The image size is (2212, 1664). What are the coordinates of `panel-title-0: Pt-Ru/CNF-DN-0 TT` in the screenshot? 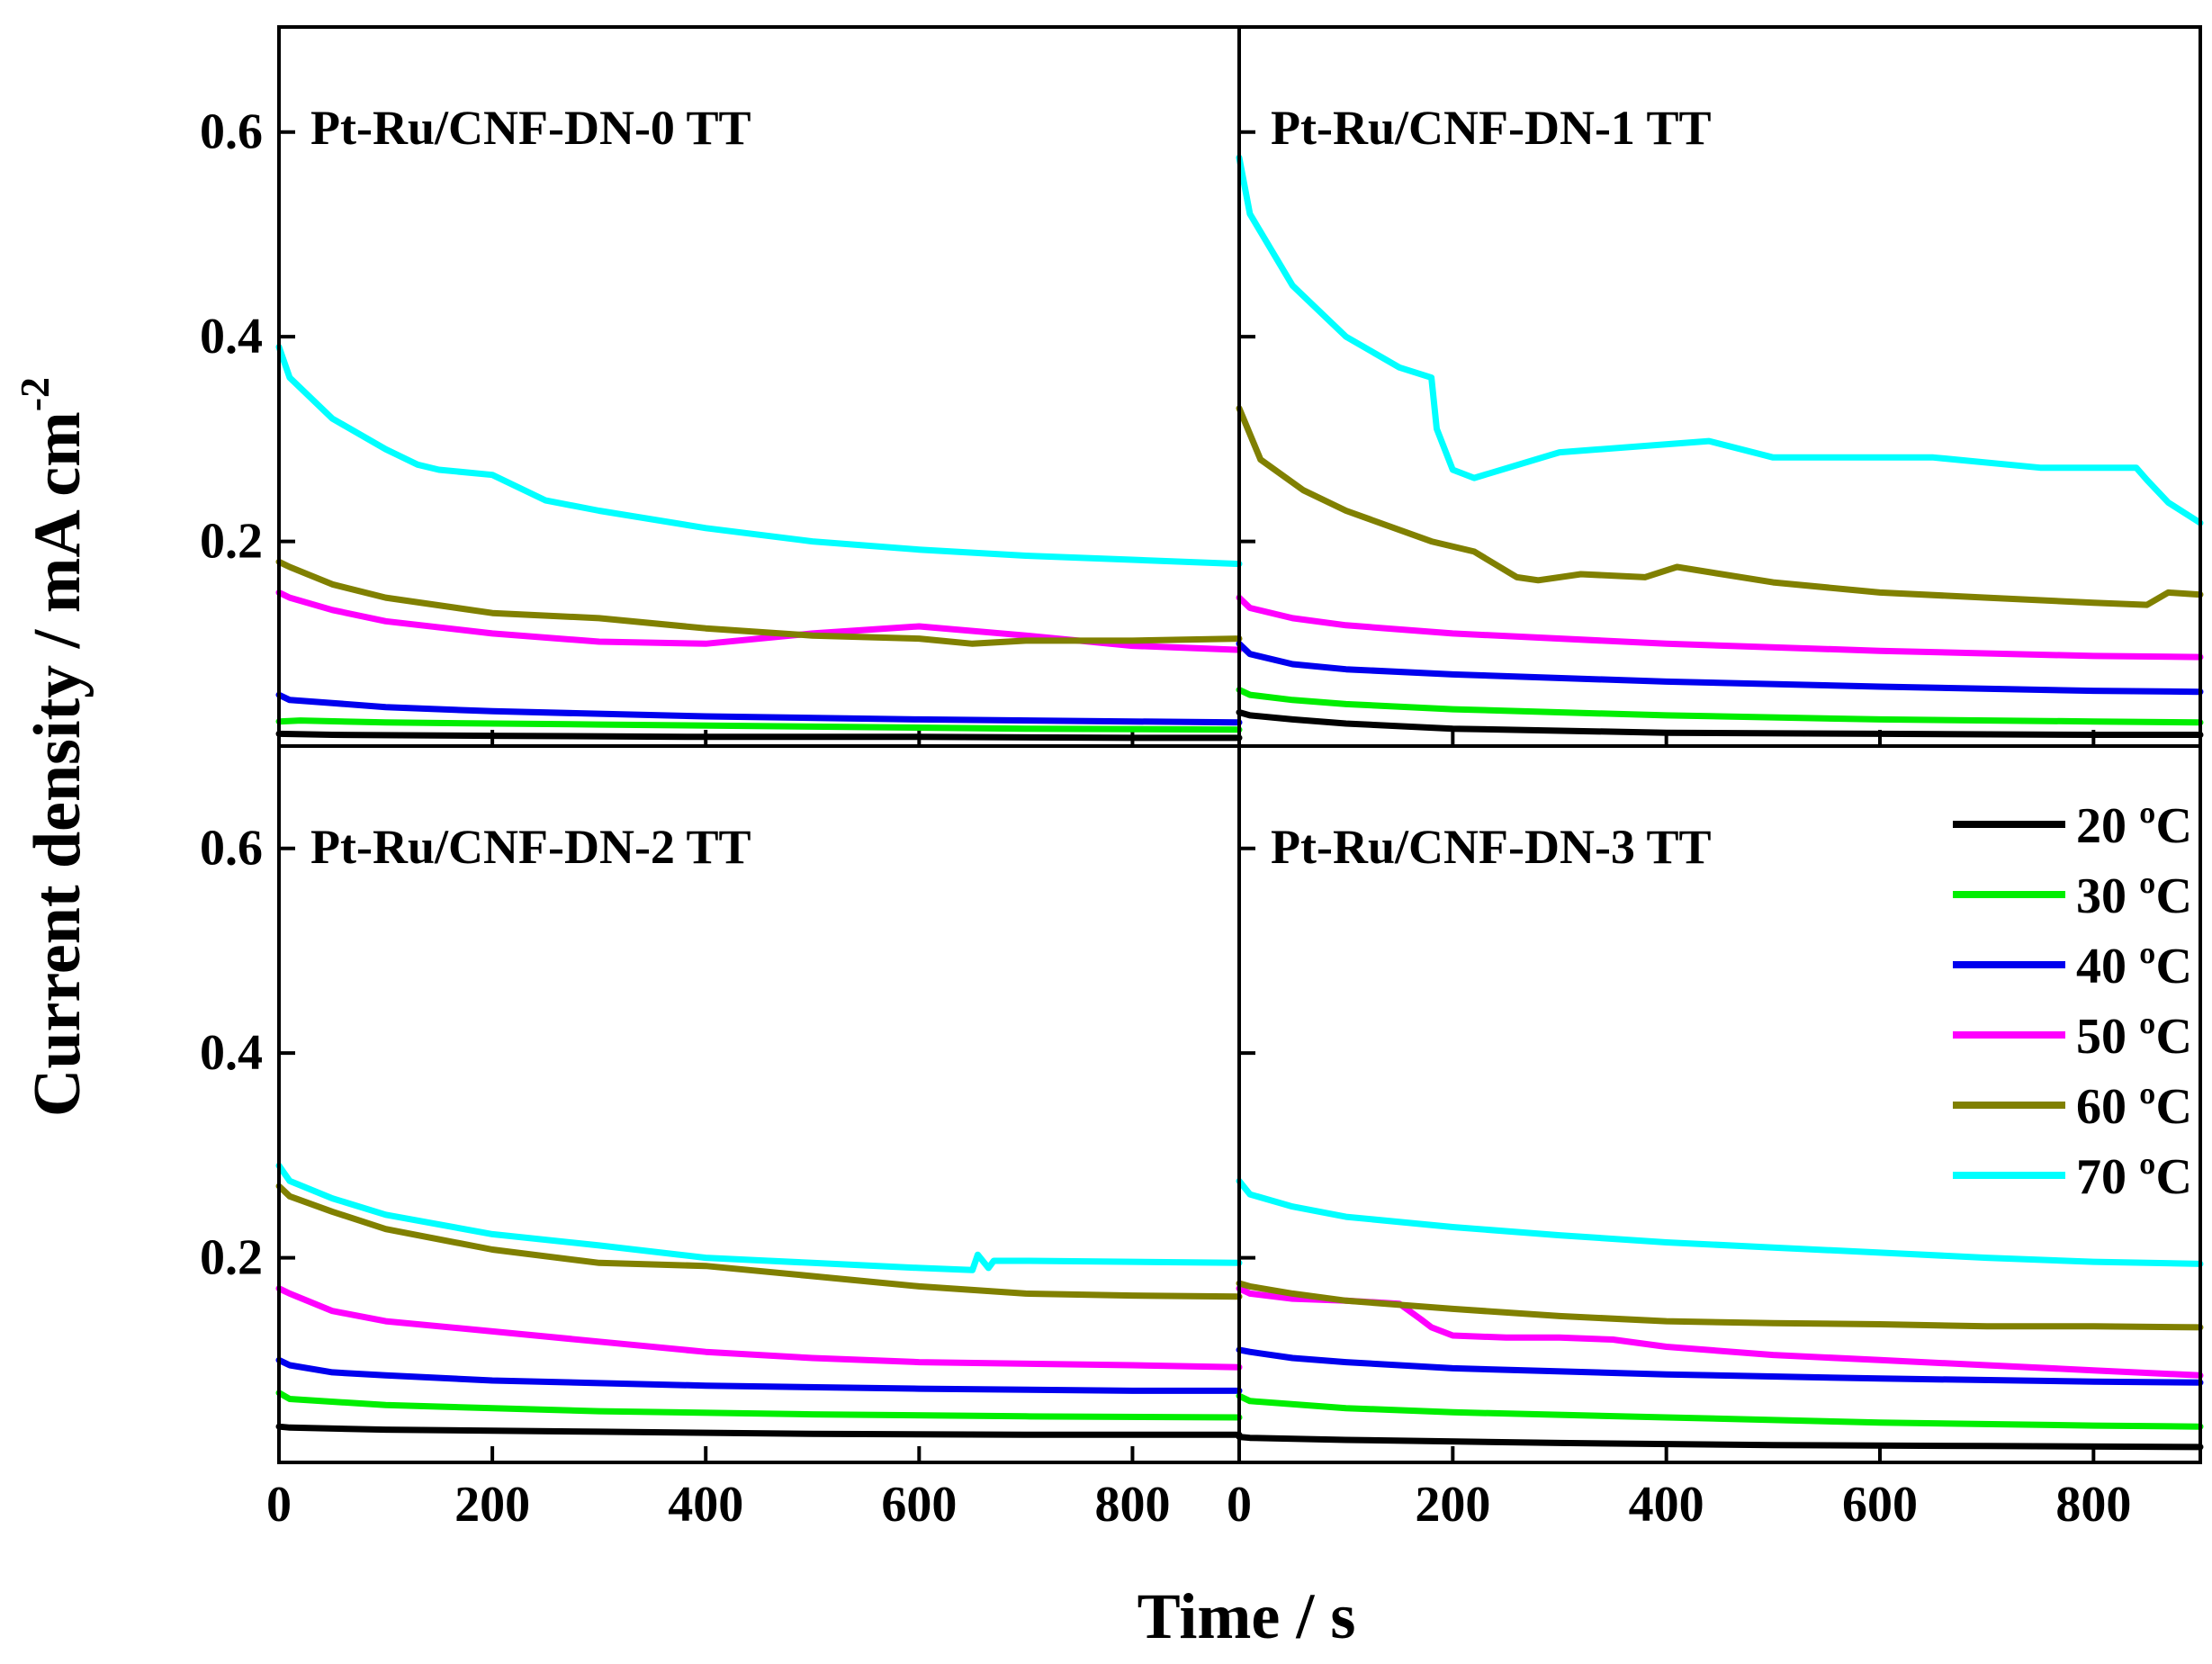 It's located at (530, 128).